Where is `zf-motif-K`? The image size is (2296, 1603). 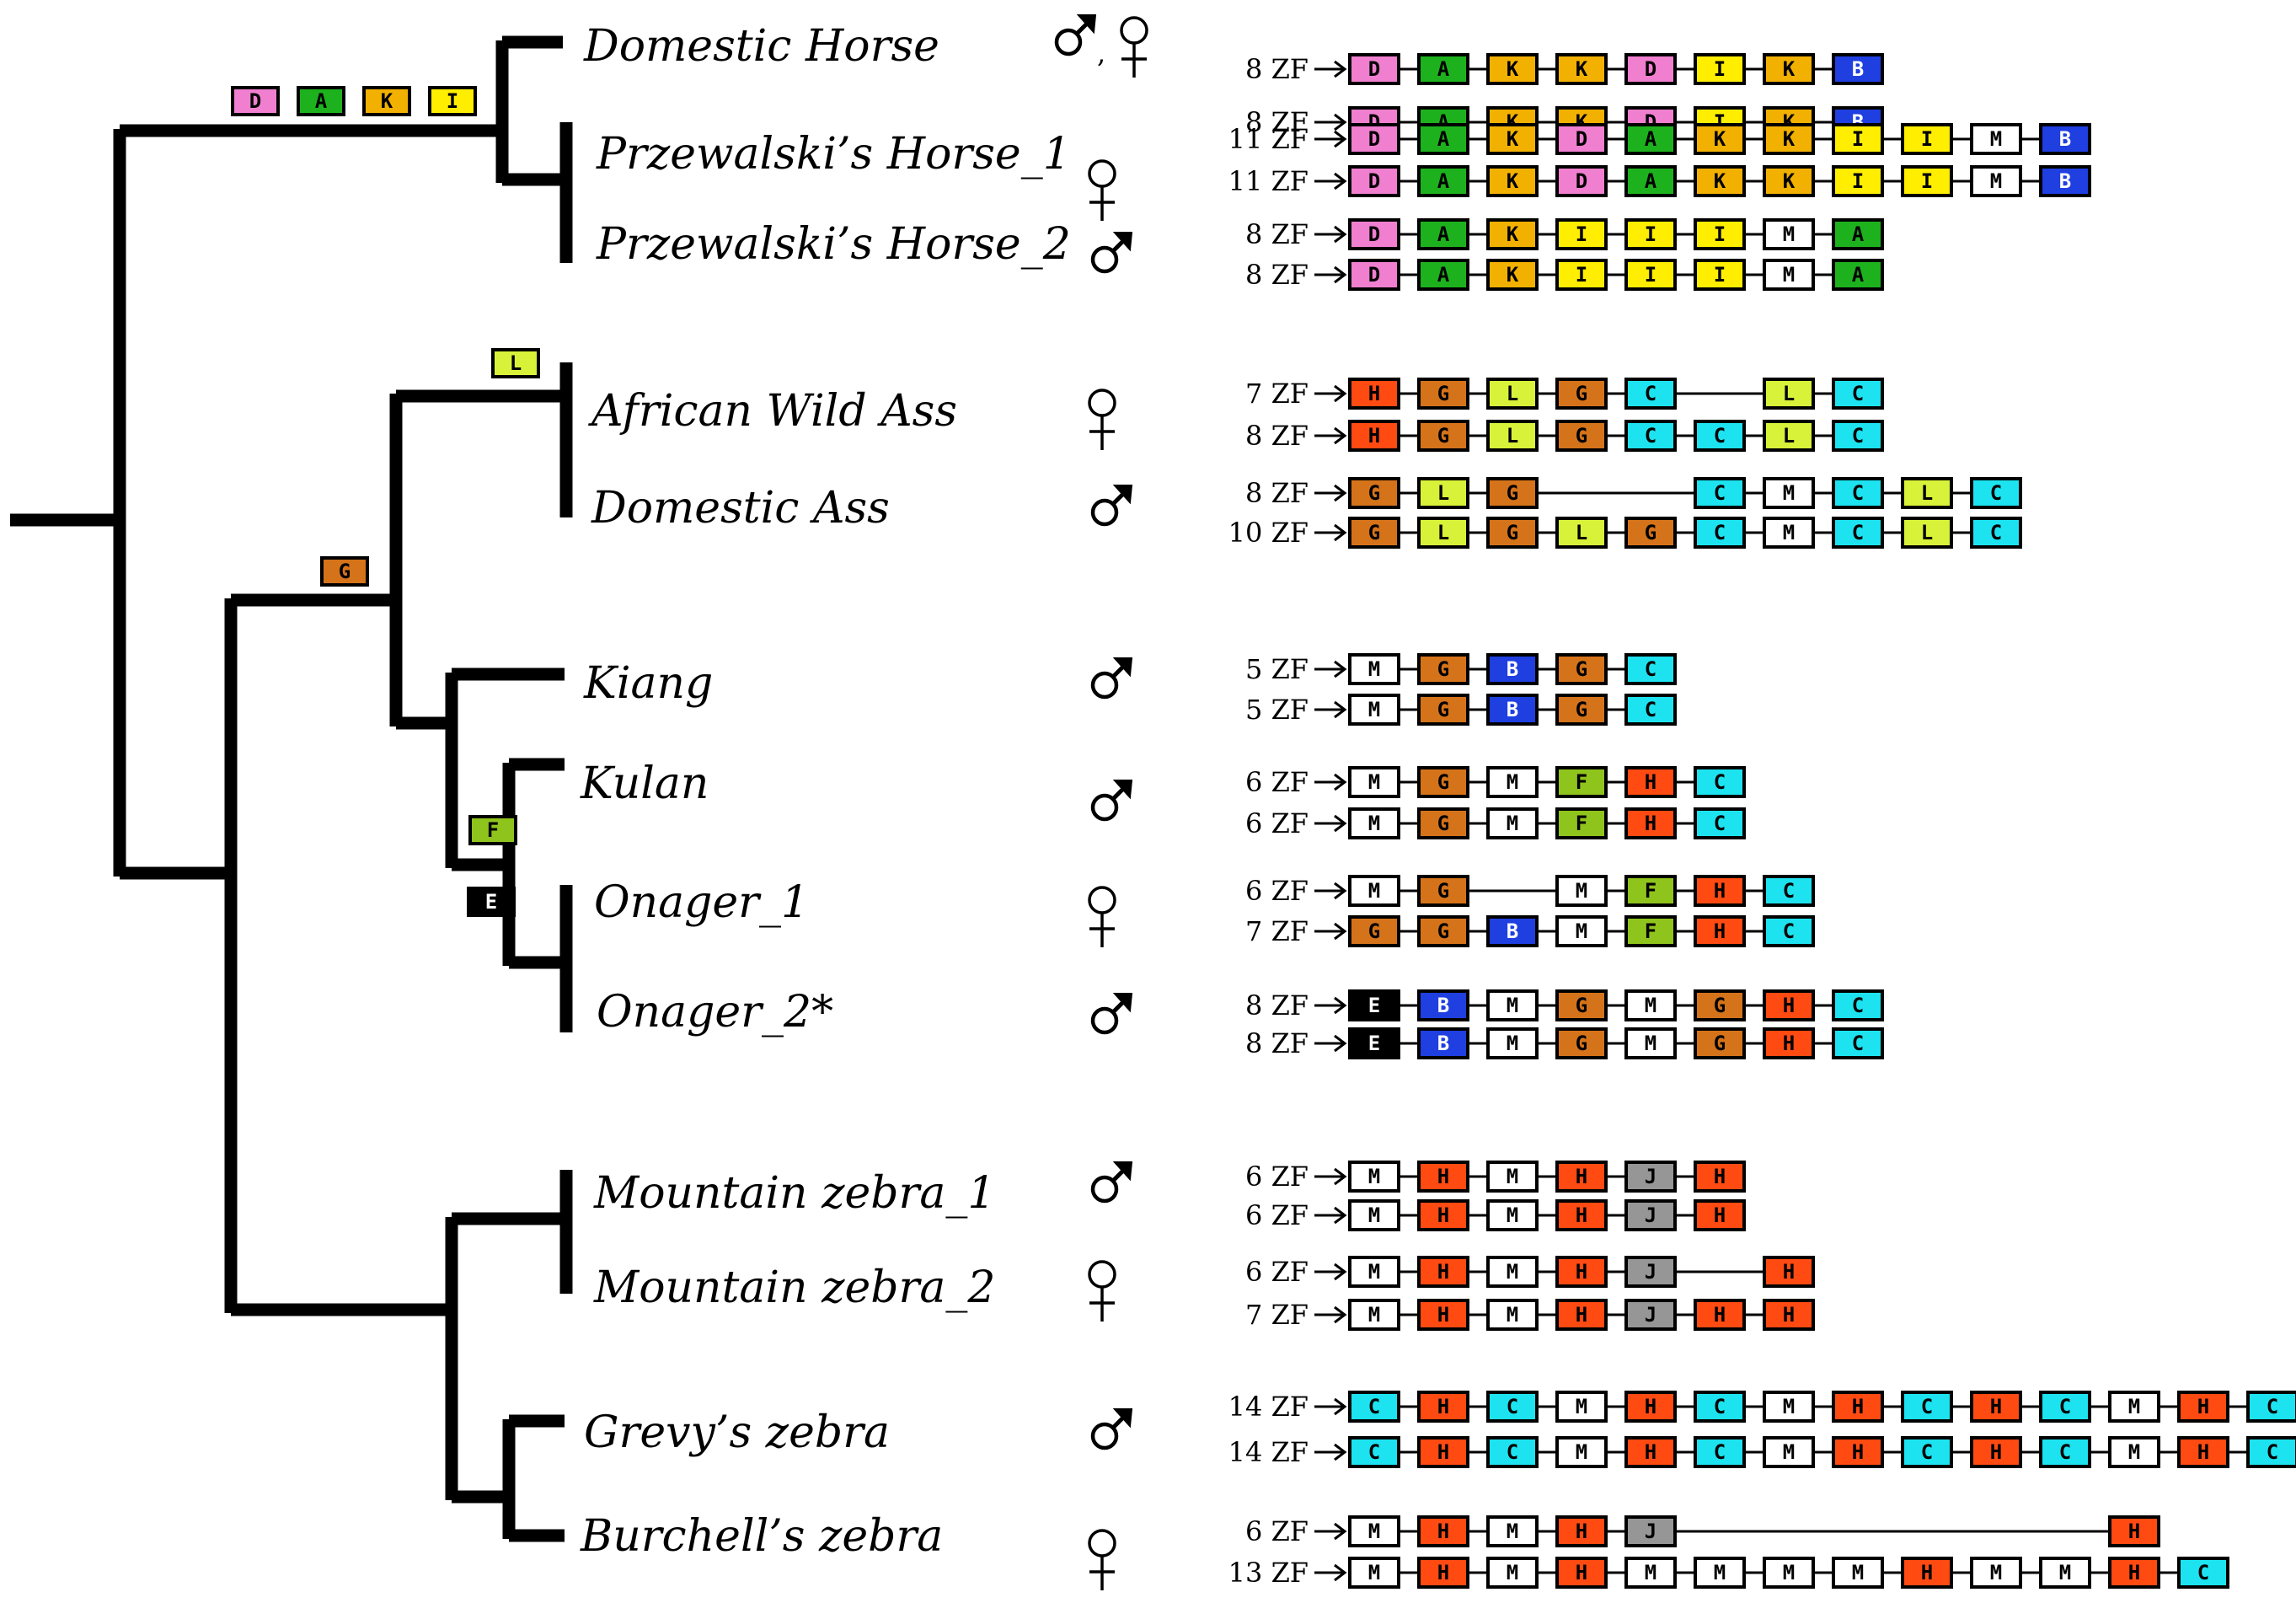 zf-motif-K is located at coordinates (1720, 181).